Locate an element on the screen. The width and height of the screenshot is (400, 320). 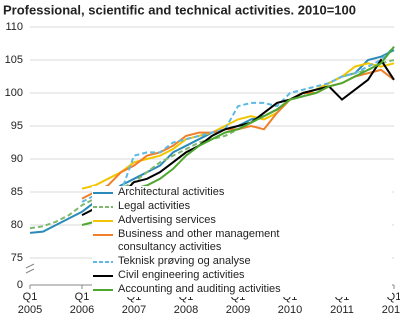
y-tick-label: 100 is located at coordinates (14, 93).